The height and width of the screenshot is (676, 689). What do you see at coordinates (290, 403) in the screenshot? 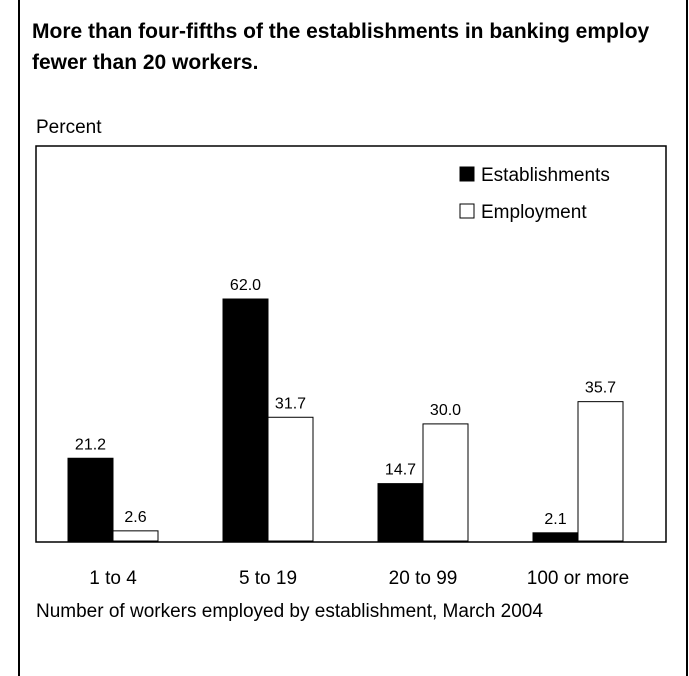
I see `value-label-employment-1: 31.7` at bounding box center [290, 403].